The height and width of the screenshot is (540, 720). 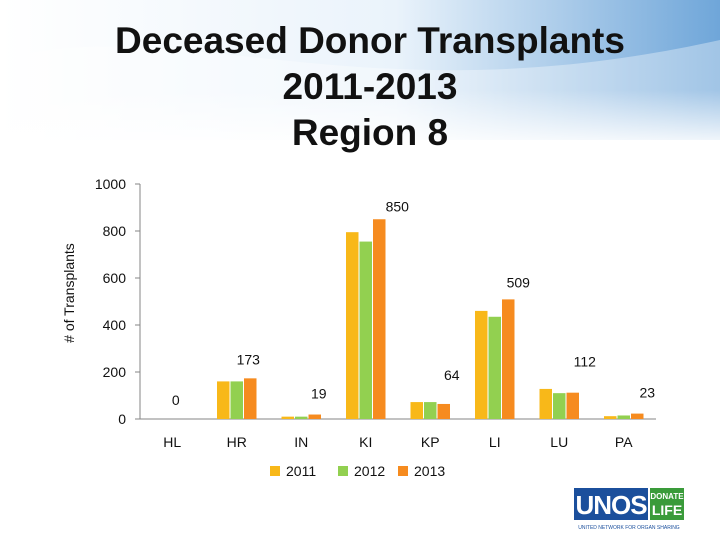 I want to click on logo-subtitle: UNITED NETWORK FOR ORGAN SHARING, so click(x=629, y=528).